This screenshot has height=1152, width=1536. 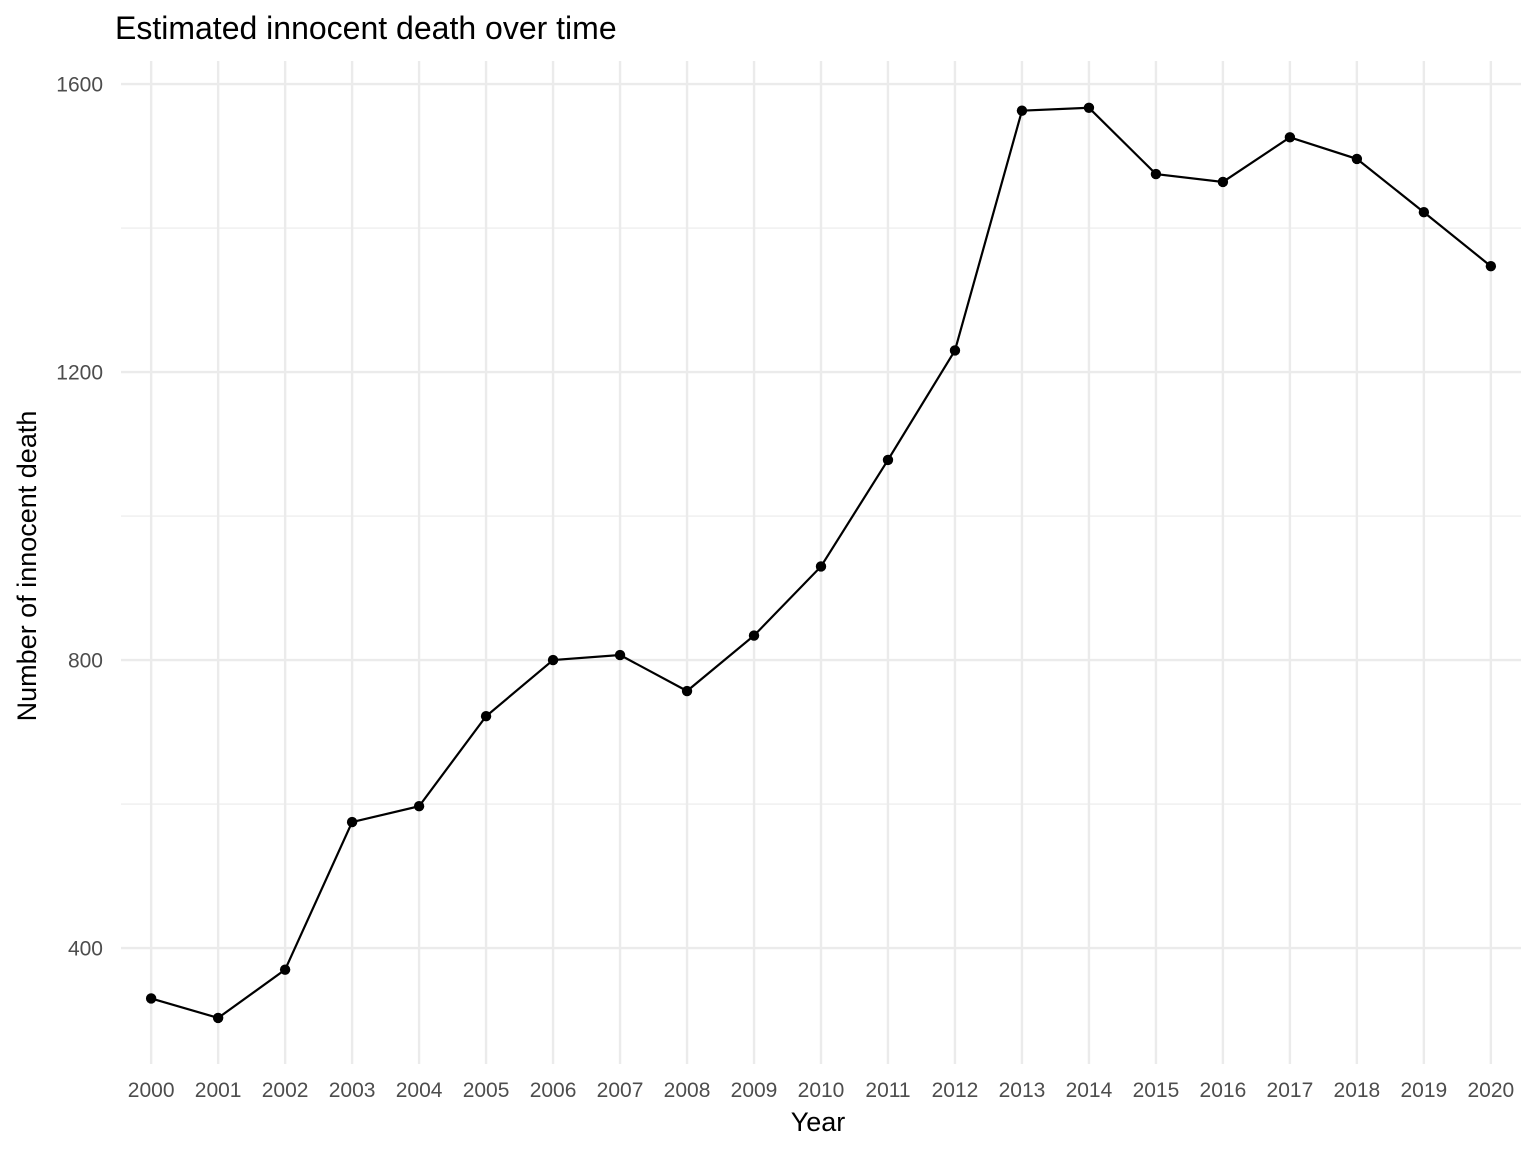 What do you see at coordinates (1357, 1090) in the screenshot?
I see `x-tick-label: 2018` at bounding box center [1357, 1090].